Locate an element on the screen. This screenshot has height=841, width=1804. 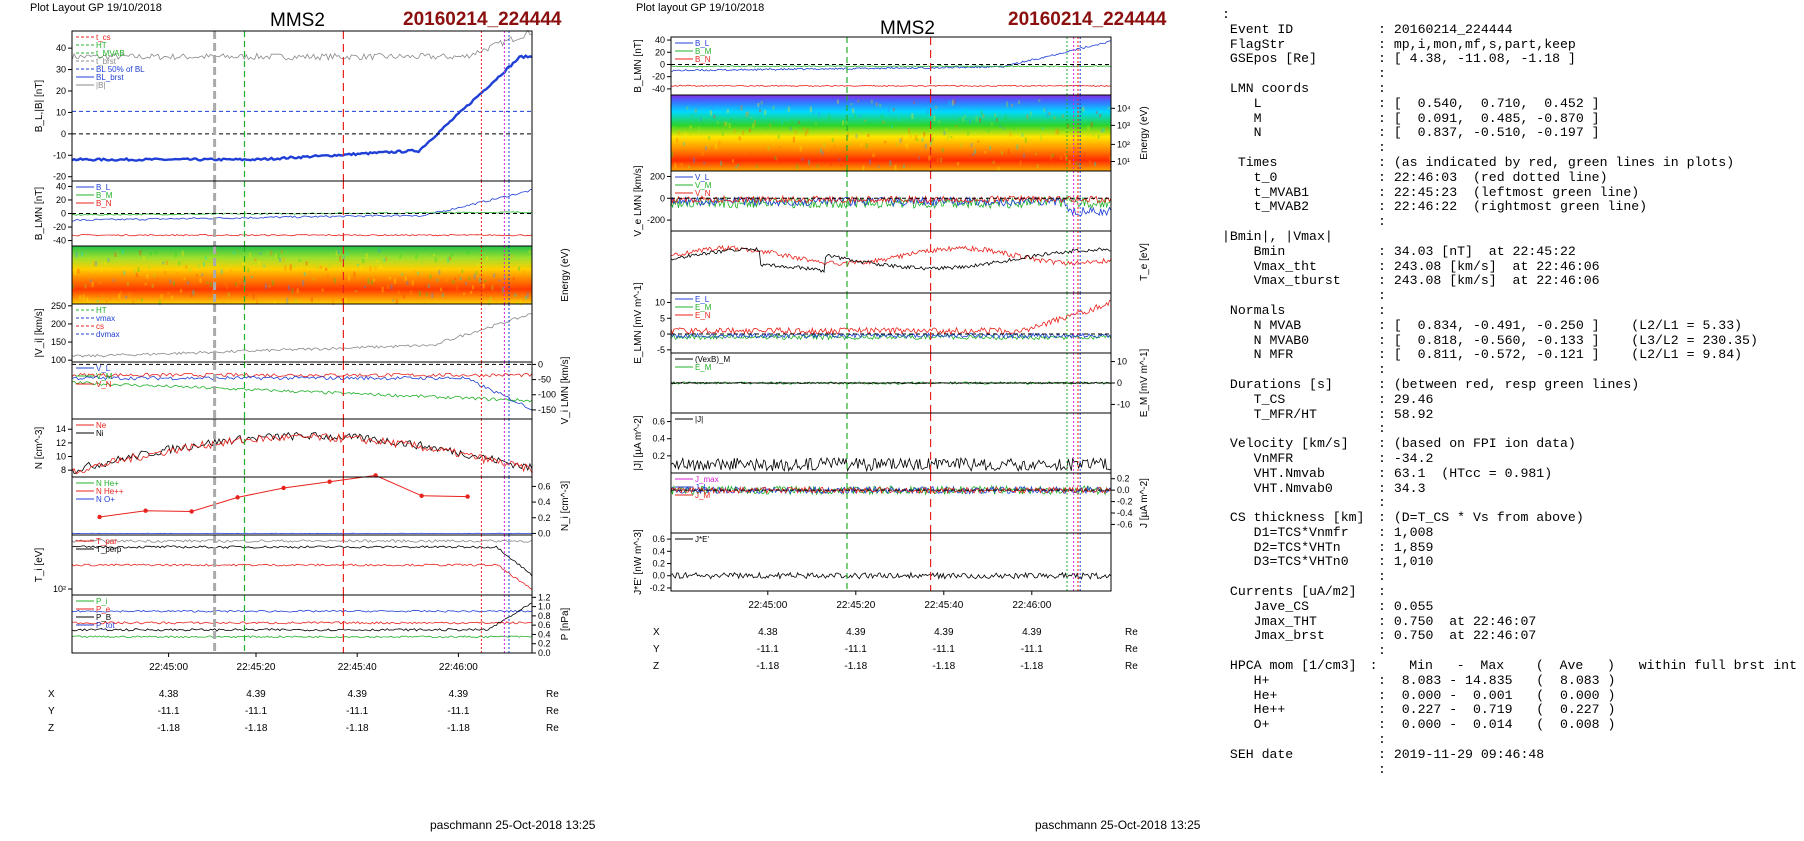
legend-label: |B| is located at coordinates (101, 85).